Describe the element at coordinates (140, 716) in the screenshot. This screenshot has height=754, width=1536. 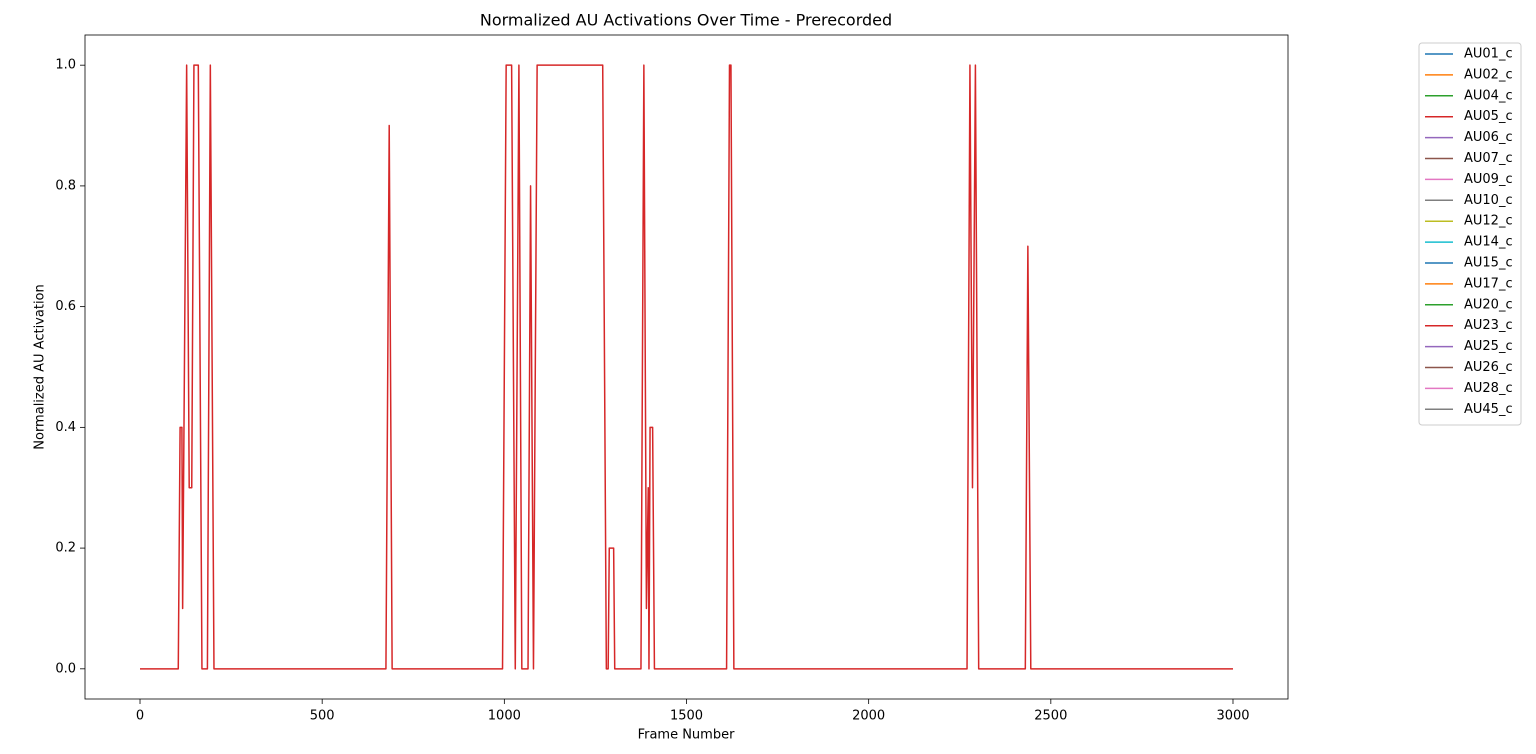
I see `x-tick-label: 0` at that location.